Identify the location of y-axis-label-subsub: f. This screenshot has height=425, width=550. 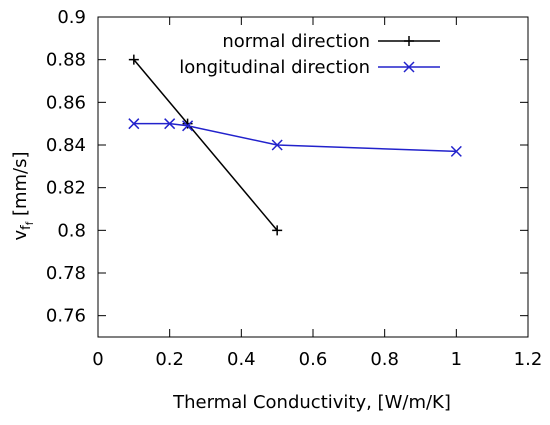
(30, 223).